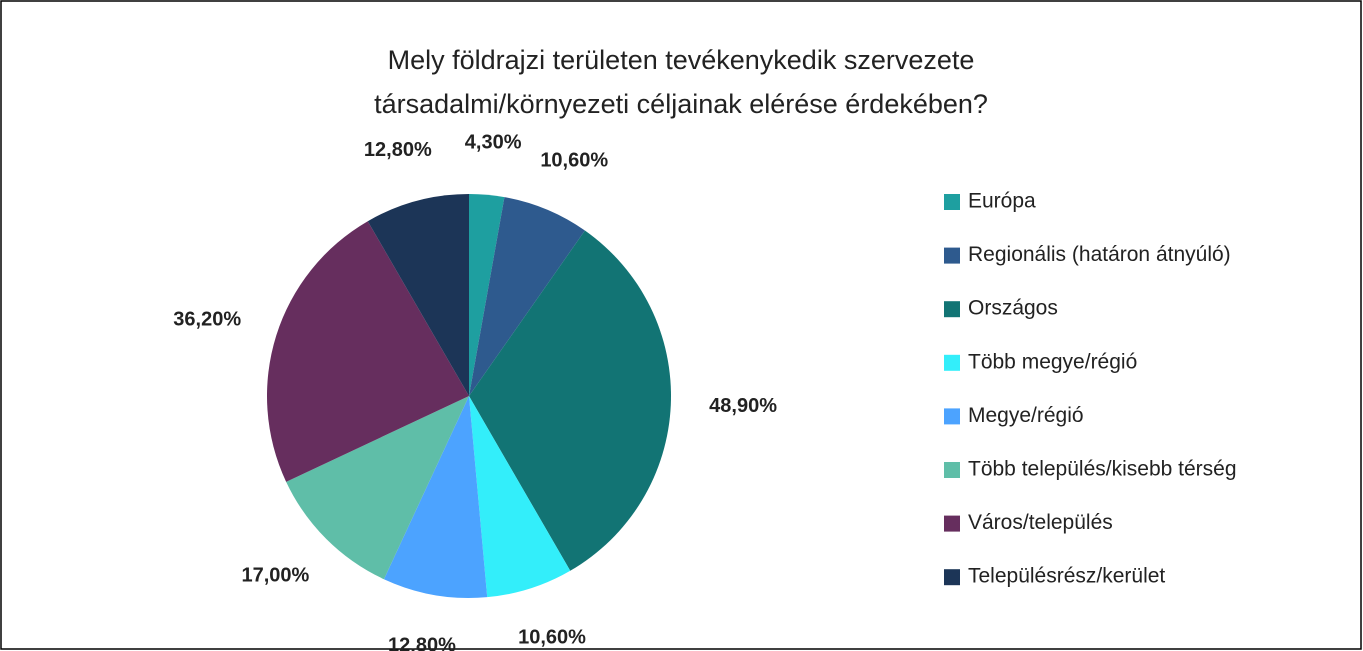 This screenshot has width=1363, height=651. Describe the element at coordinates (493, 142) in the screenshot. I see `data-label: 4,30%` at that location.